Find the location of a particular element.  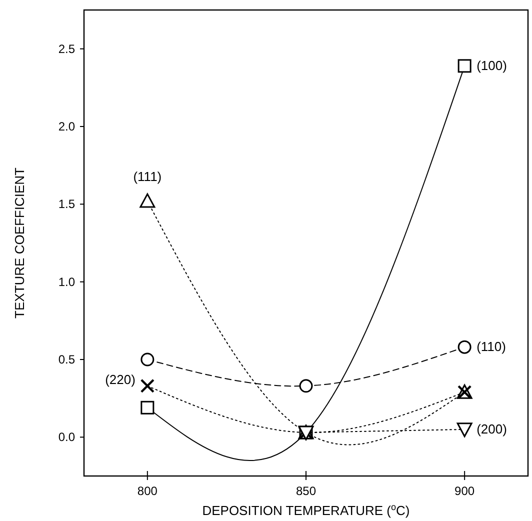

x-tick-label: 800 is located at coordinates (147, 491).